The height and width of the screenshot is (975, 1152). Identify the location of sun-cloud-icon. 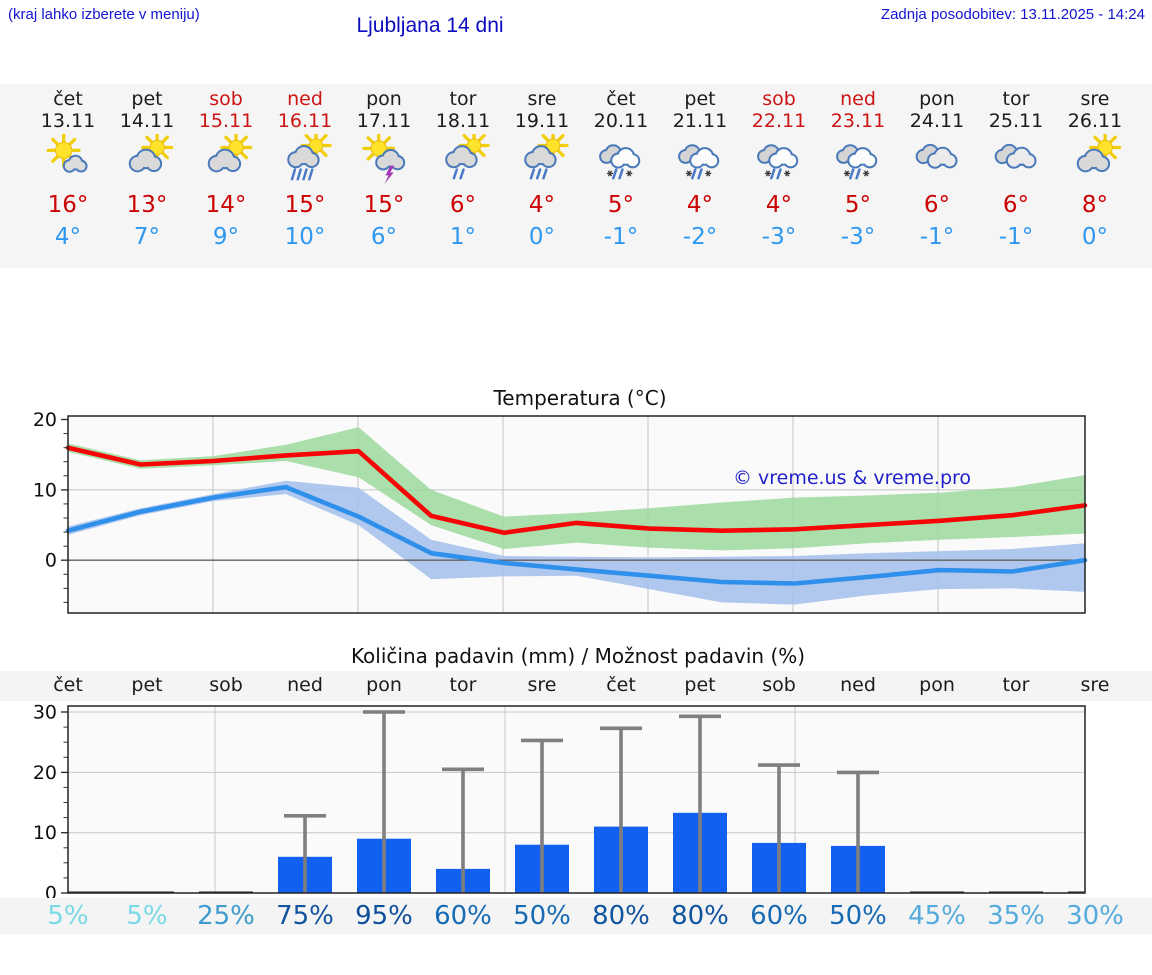
(67, 153).